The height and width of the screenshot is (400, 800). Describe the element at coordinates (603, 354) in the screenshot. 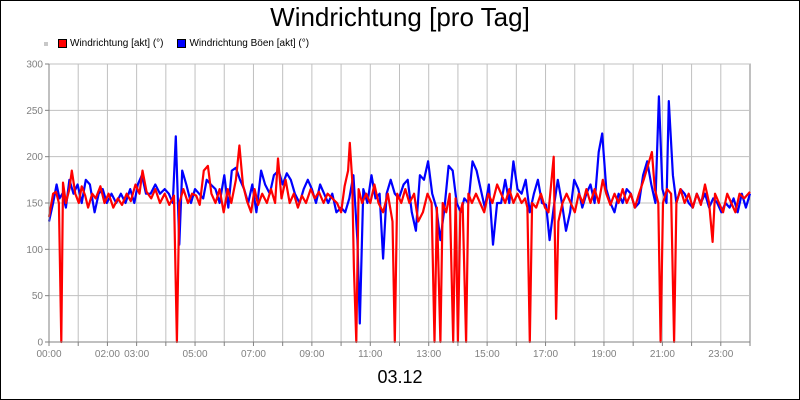

I see `x-tick-label: 19:00` at that location.